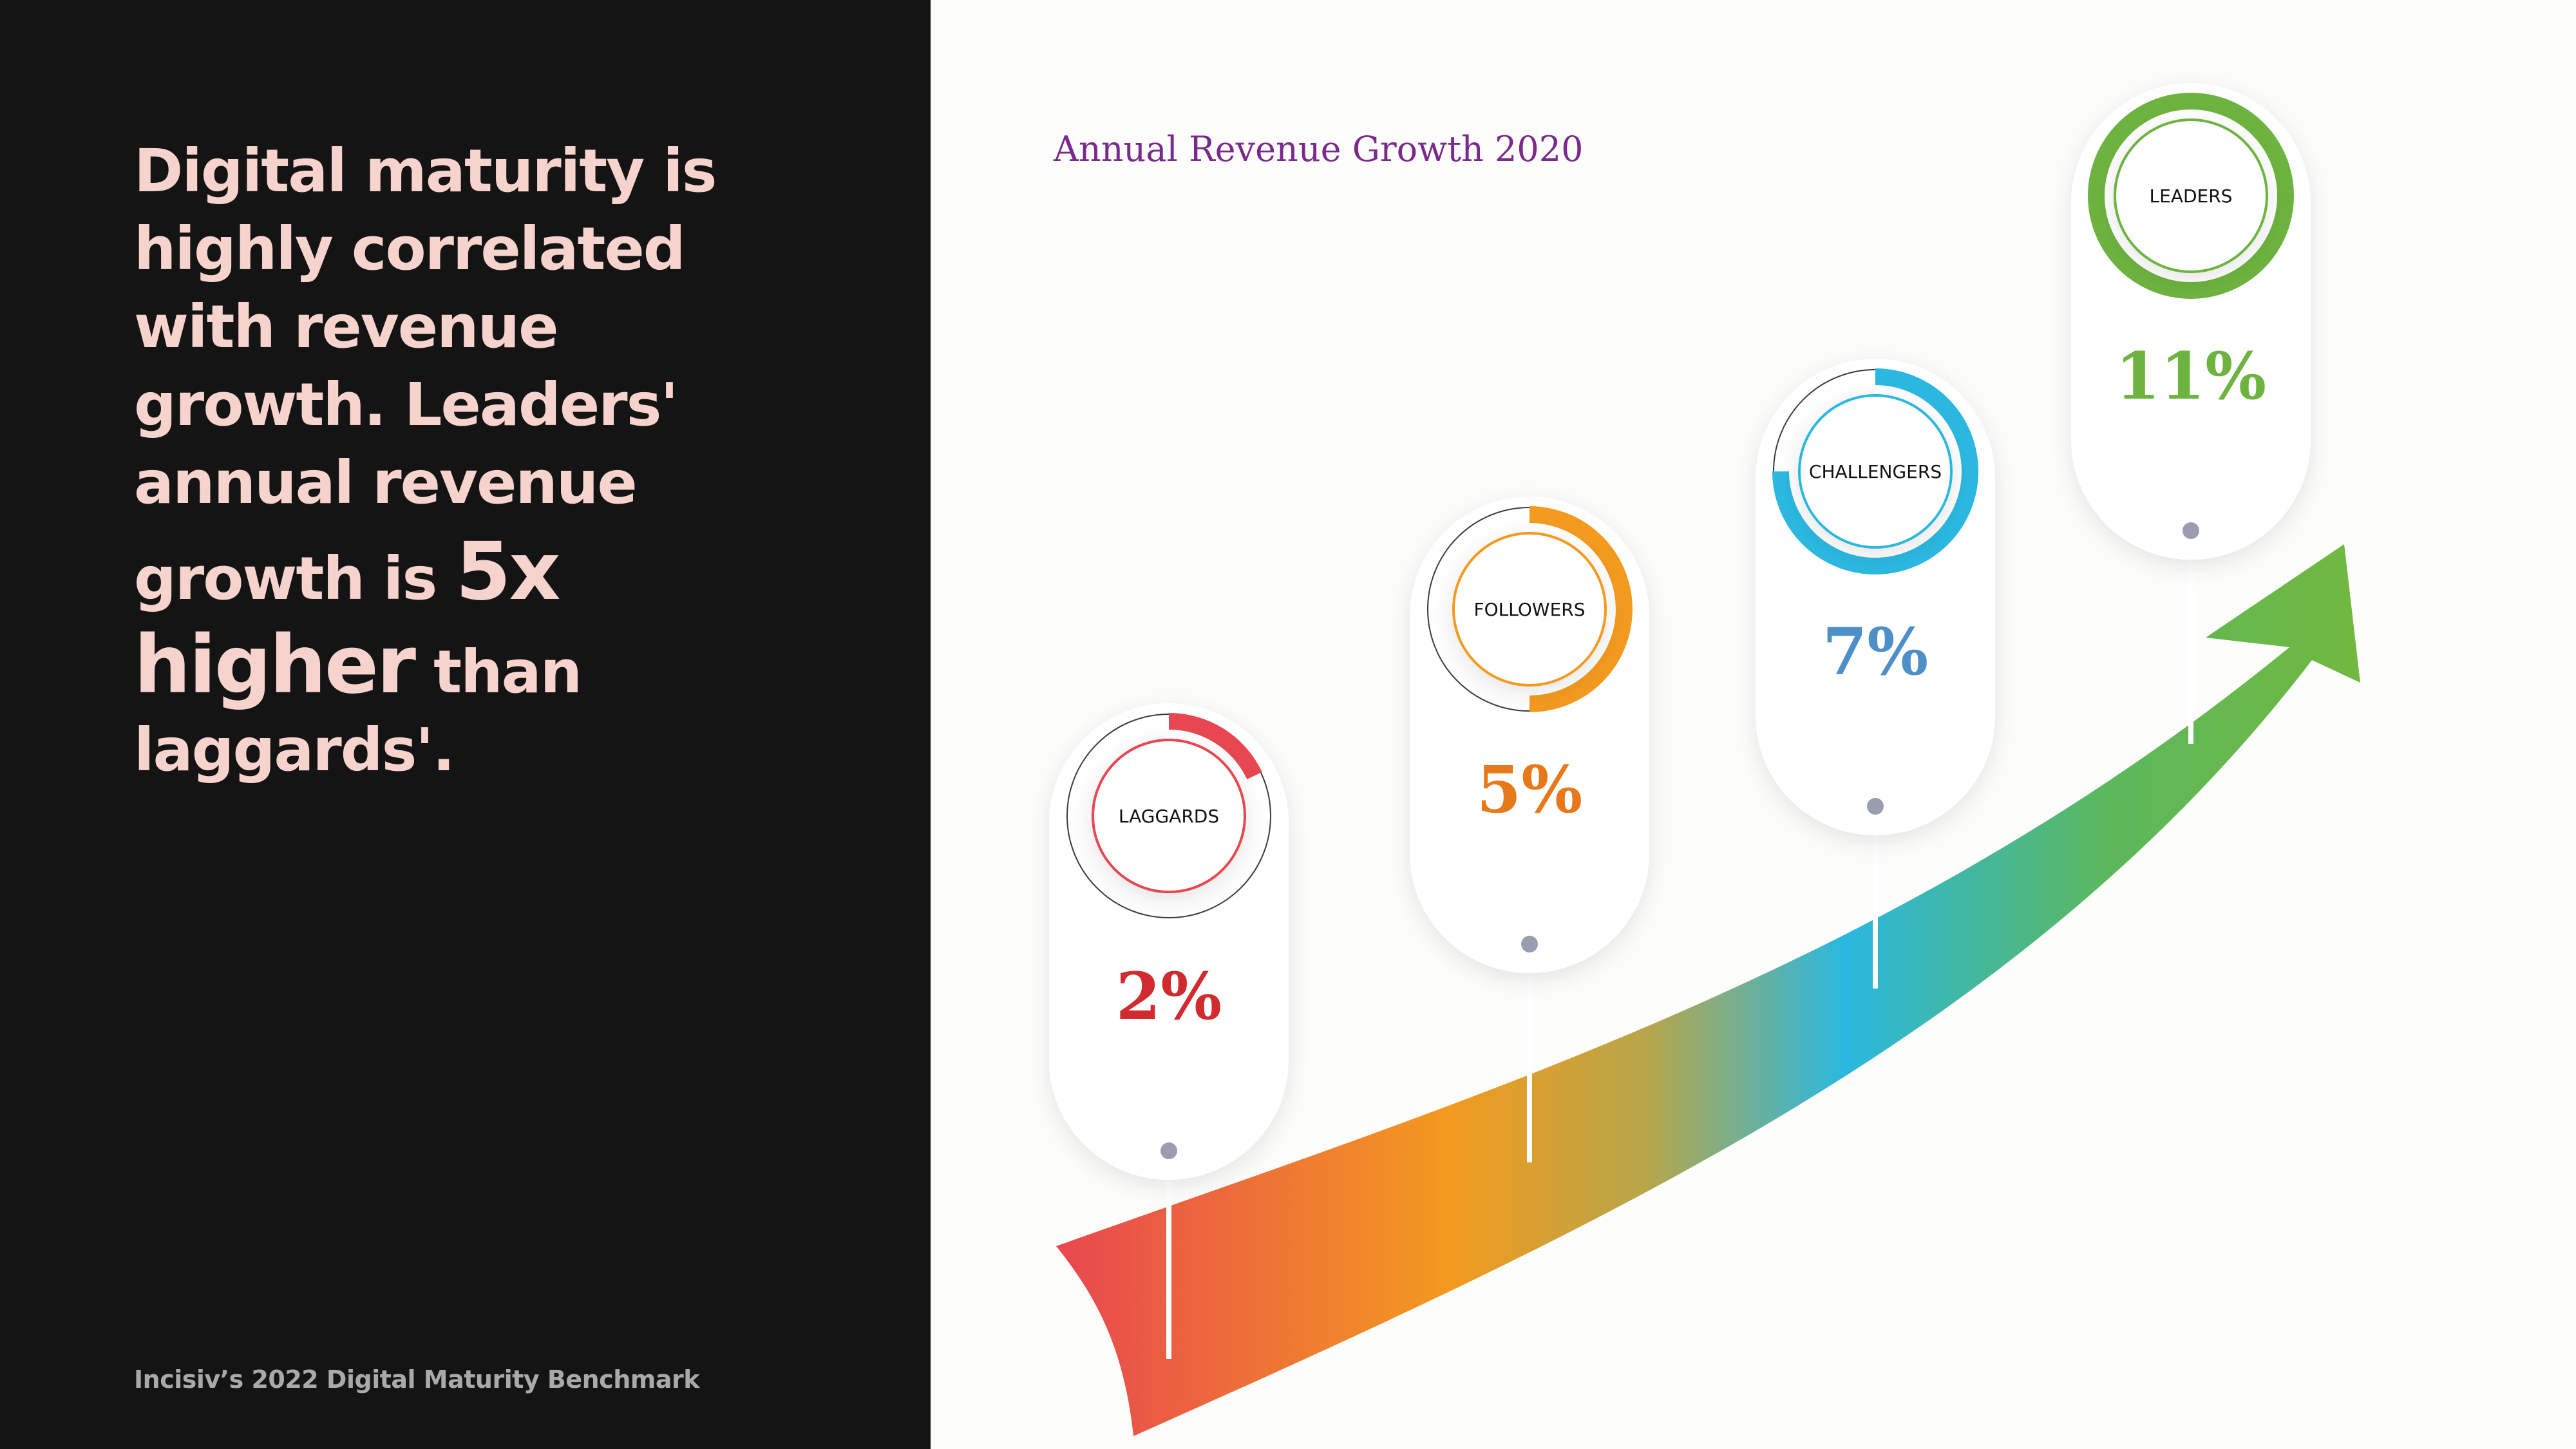  What do you see at coordinates (1529, 944) in the screenshot?
I see `card-dot-followers` at bounding box center [1529, 944].